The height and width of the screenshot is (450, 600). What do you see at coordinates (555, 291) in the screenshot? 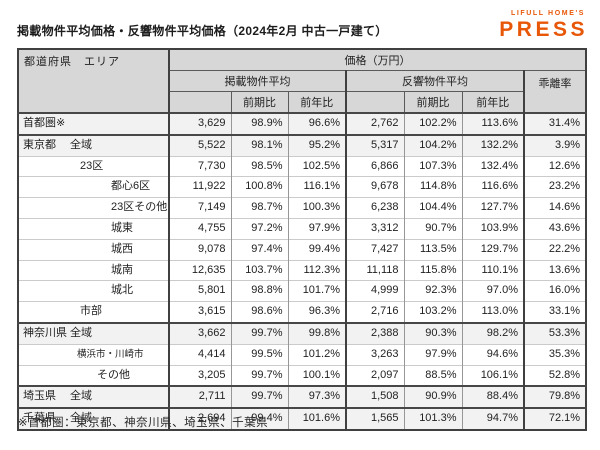
I see `divergence-rate-cell: 16.0%` at bounding box center [555, 291].